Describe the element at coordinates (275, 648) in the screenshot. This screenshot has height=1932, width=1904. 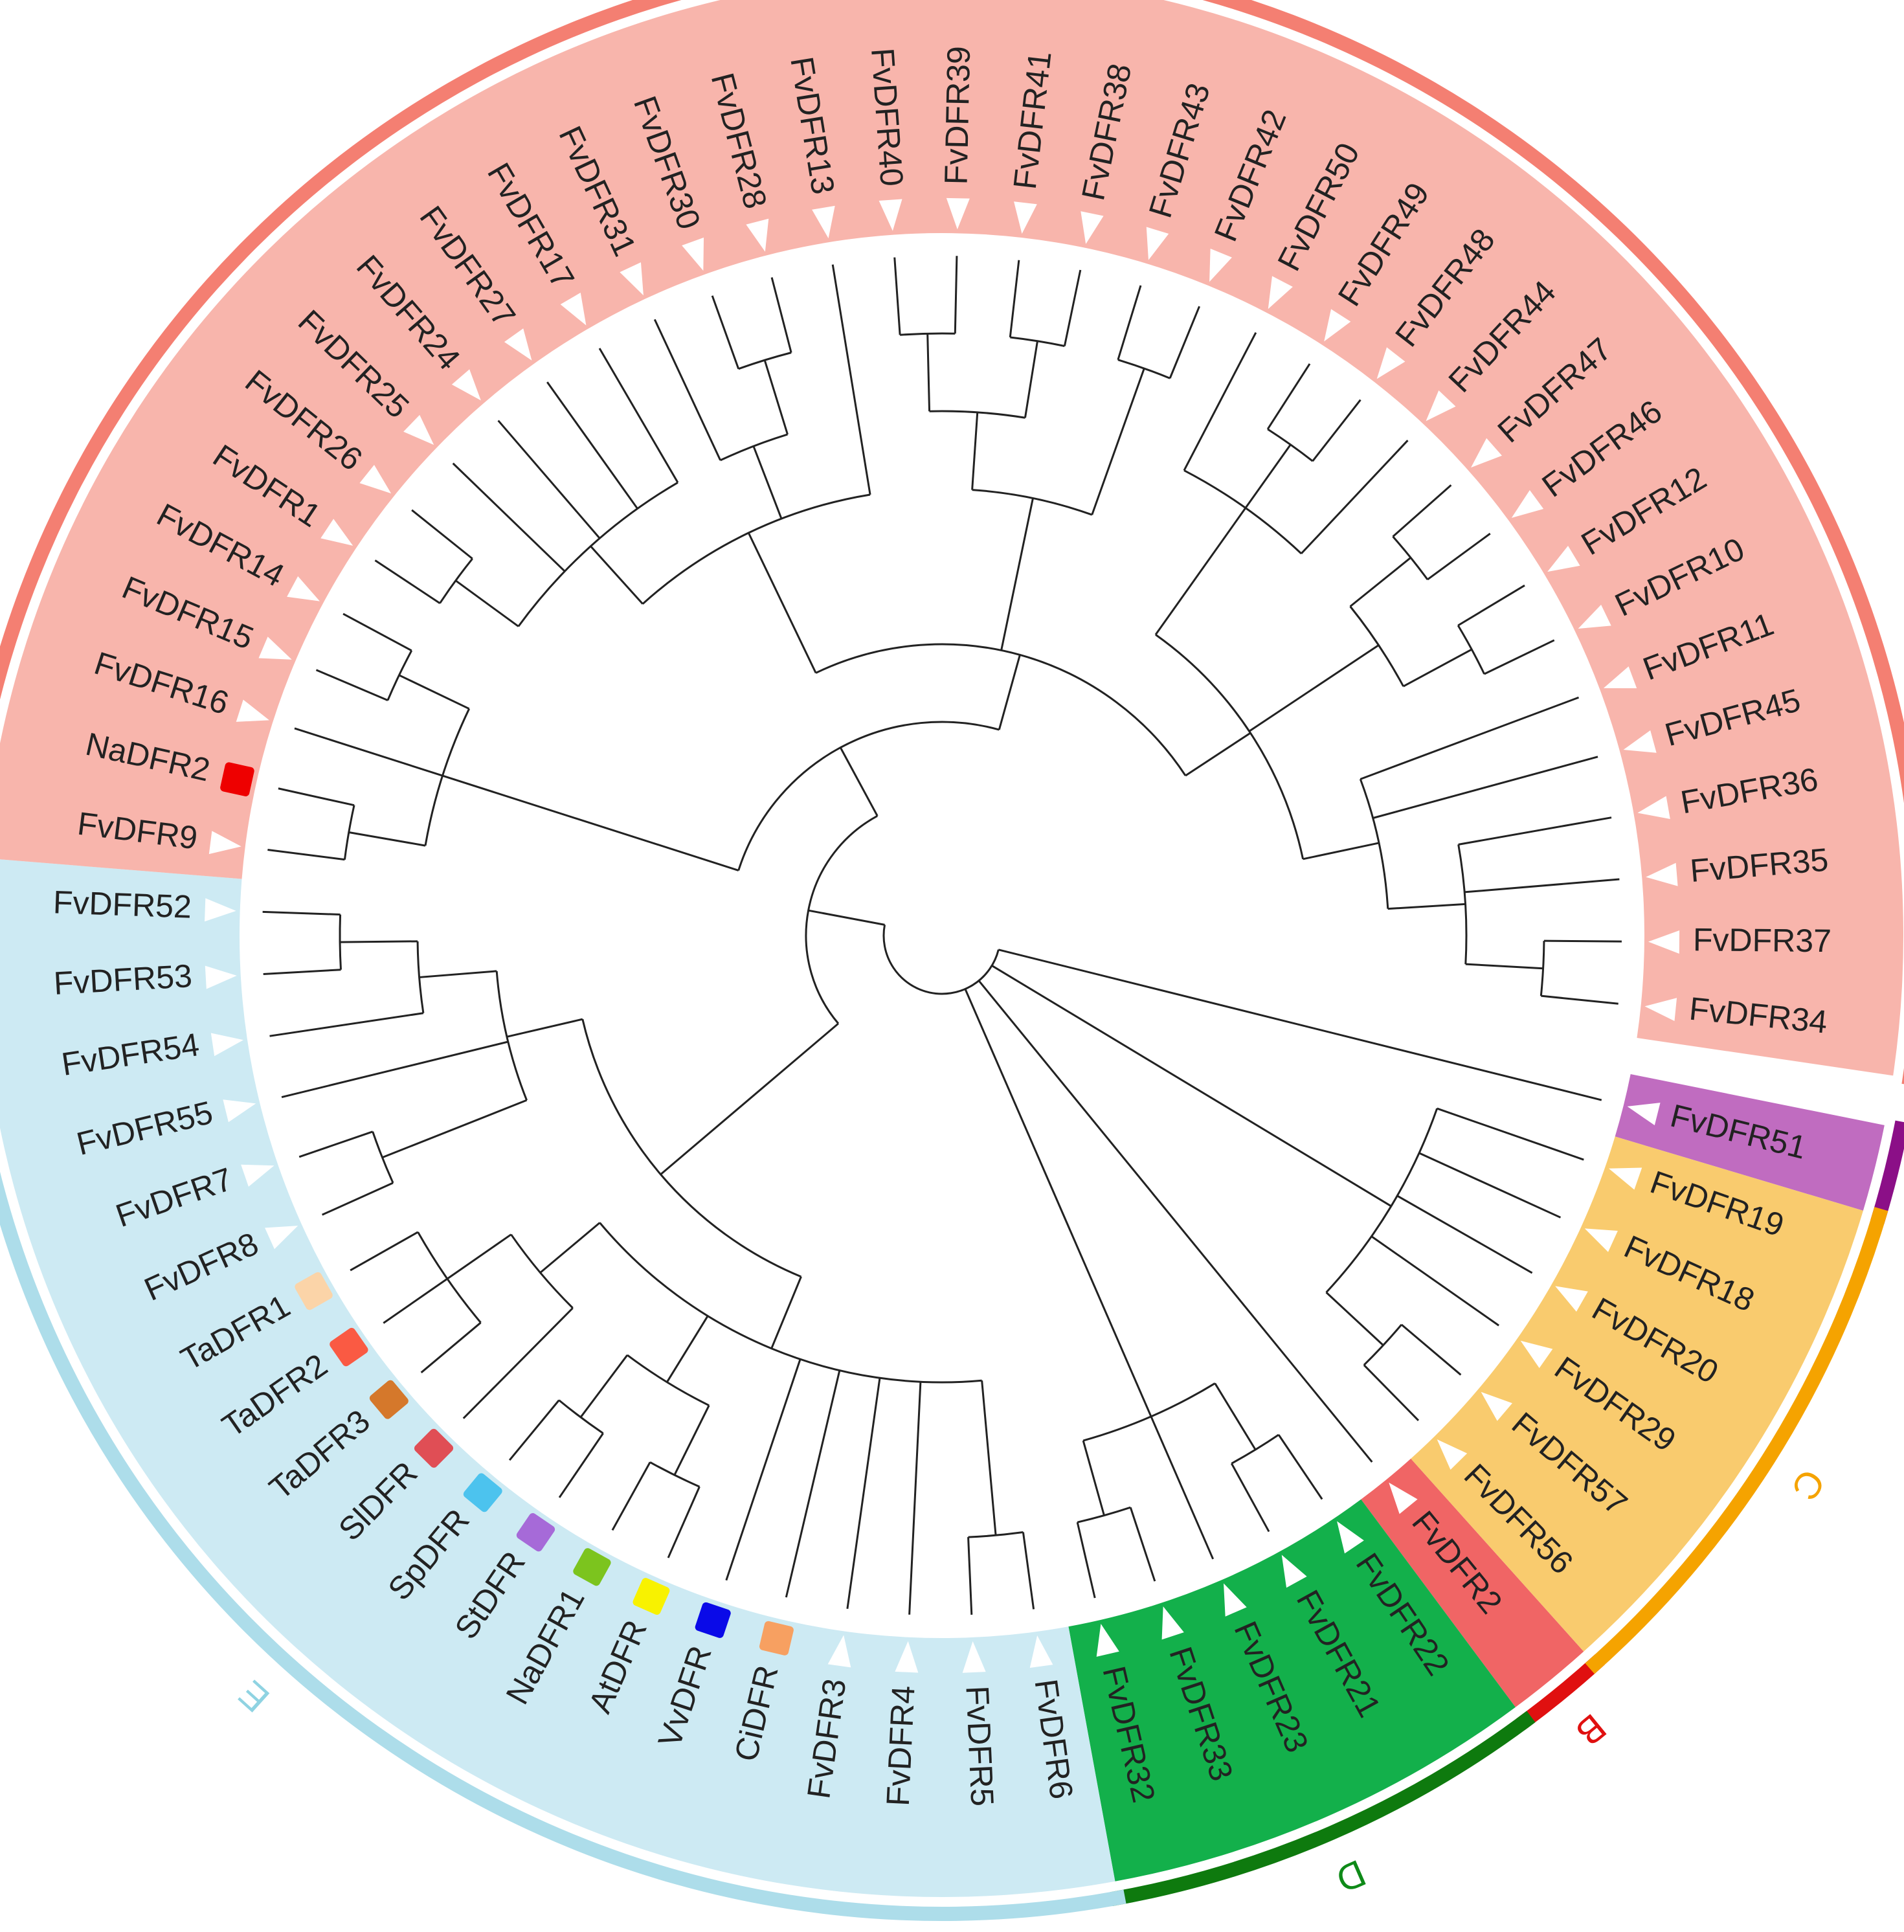
I see `triangle-marker-fvdfr15` at that location.